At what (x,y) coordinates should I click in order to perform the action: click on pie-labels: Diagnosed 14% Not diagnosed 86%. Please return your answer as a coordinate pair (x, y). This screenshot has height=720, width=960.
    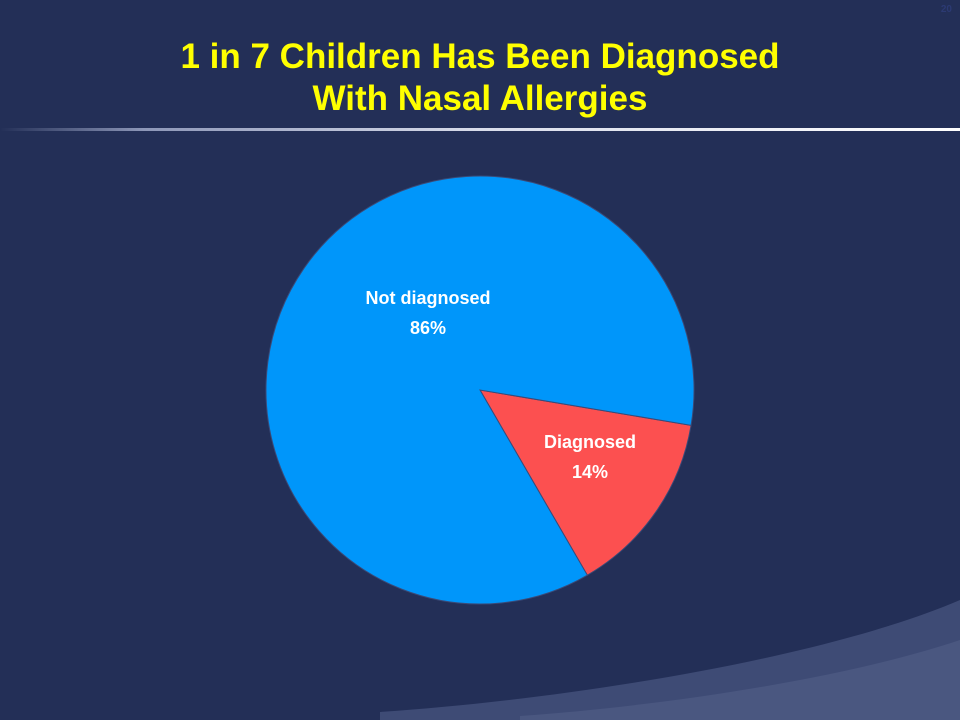
    Looking at the image, I should click on (501, 385).